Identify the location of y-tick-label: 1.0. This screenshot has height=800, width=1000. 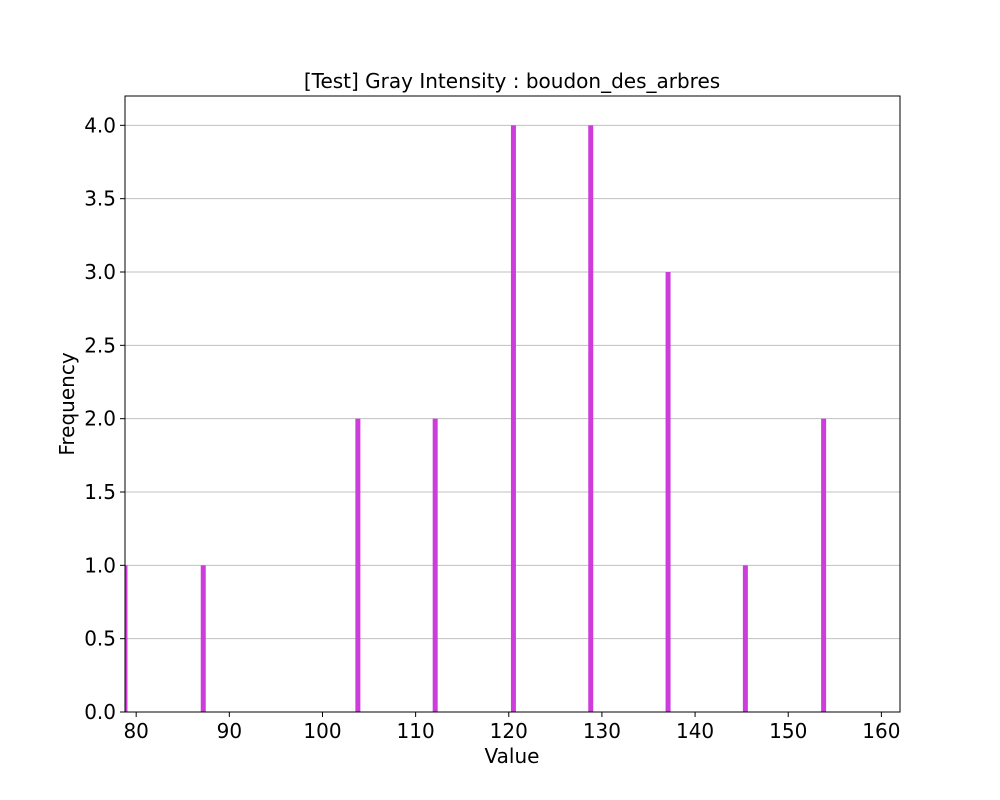
(100, 565).